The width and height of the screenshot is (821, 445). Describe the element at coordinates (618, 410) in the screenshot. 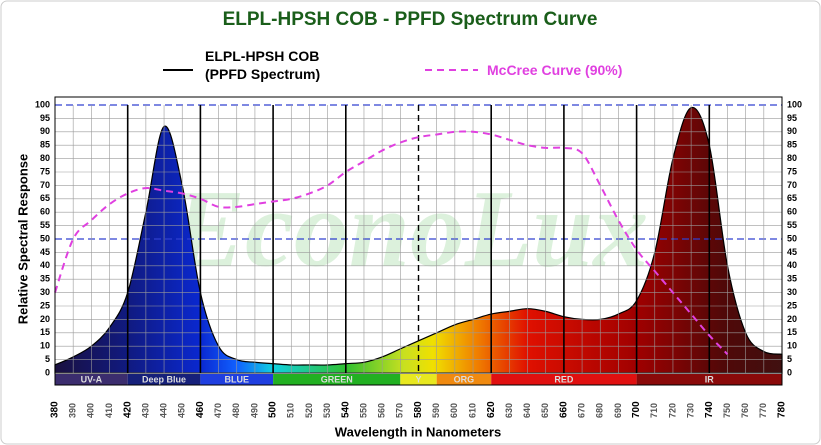

I see `x-tick-label: 690` at that location.